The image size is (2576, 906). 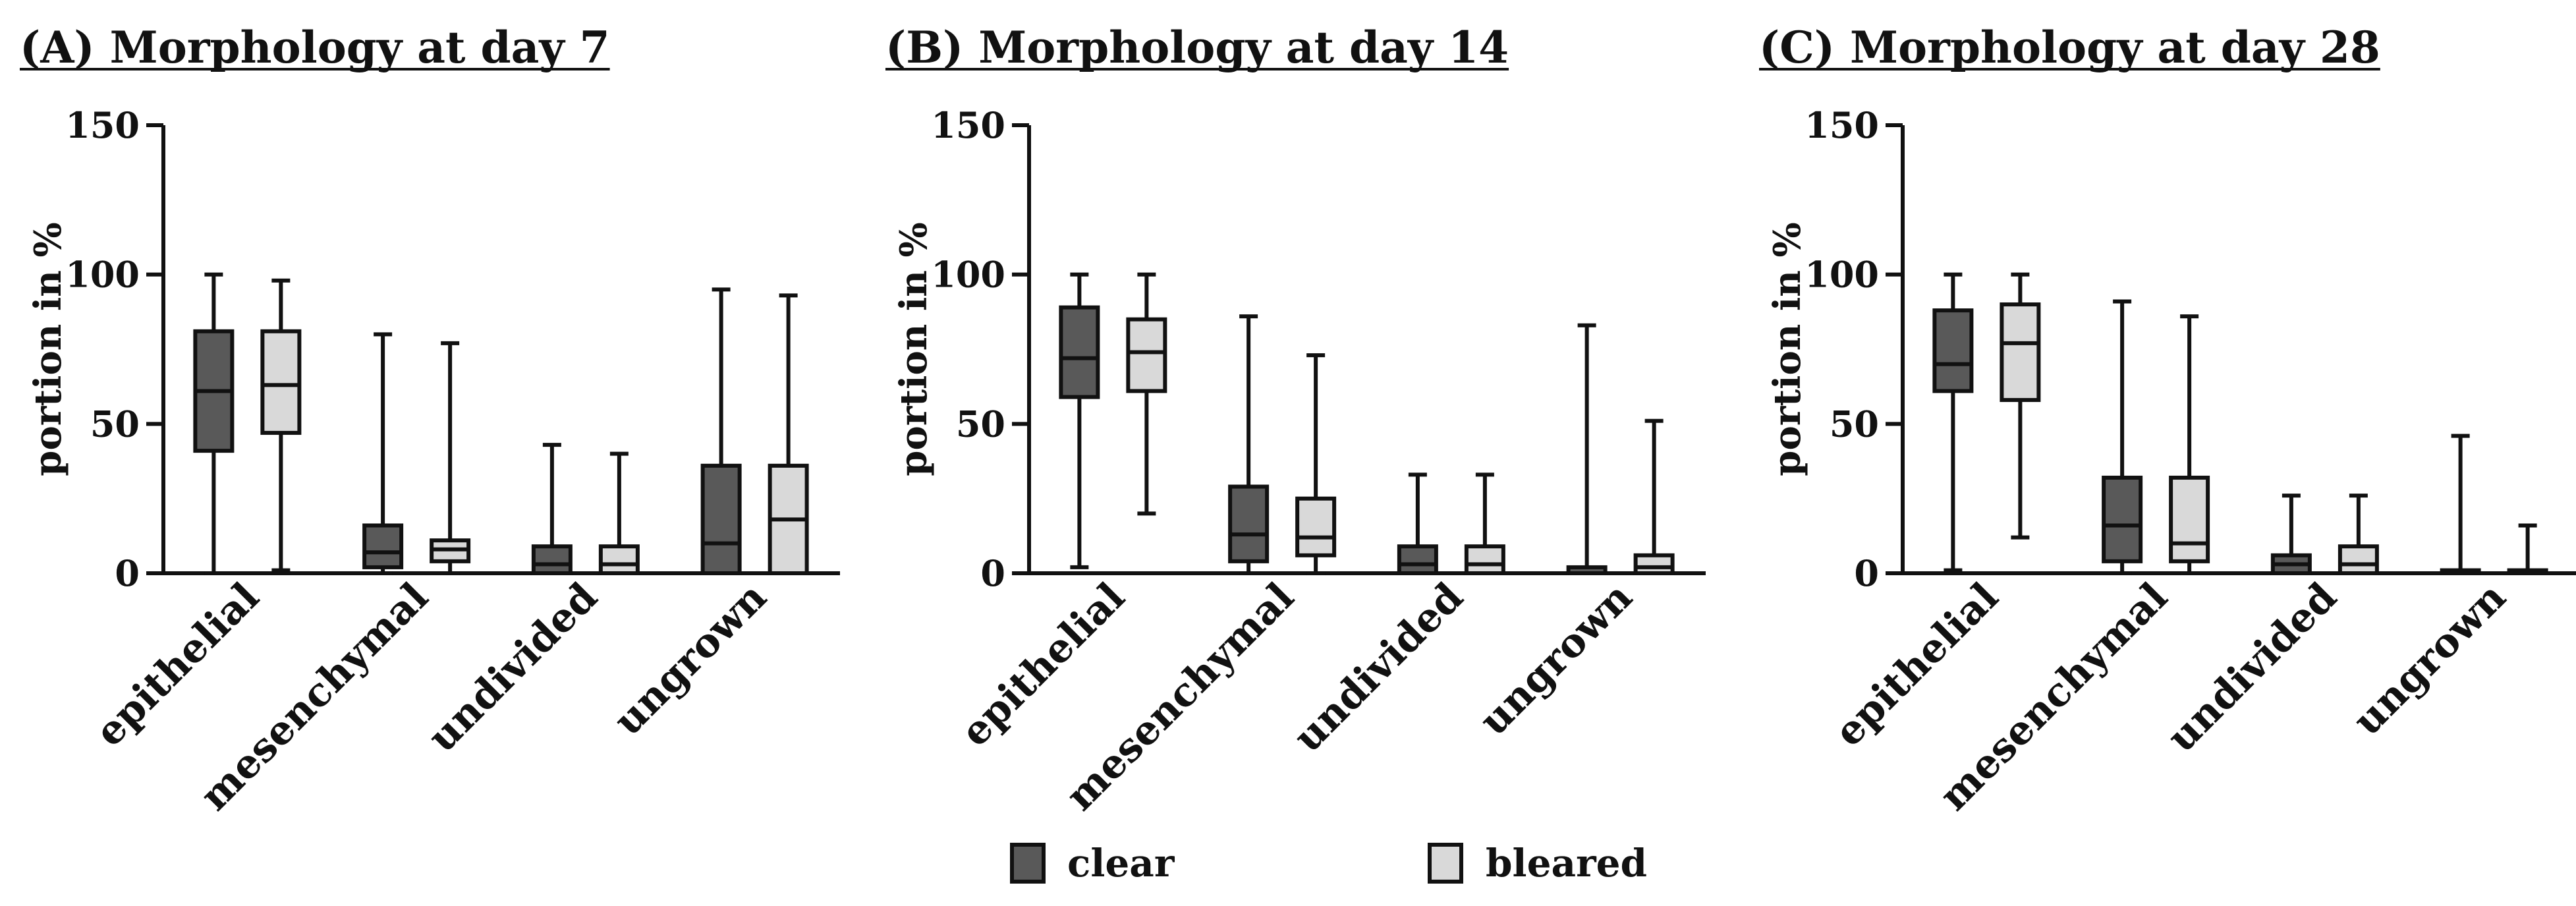 What do you see at coordinates (2069, 47) in the screenshot?
I see `chart-title: (C) Morphology at day 28` at bounding box center [2069, 47].